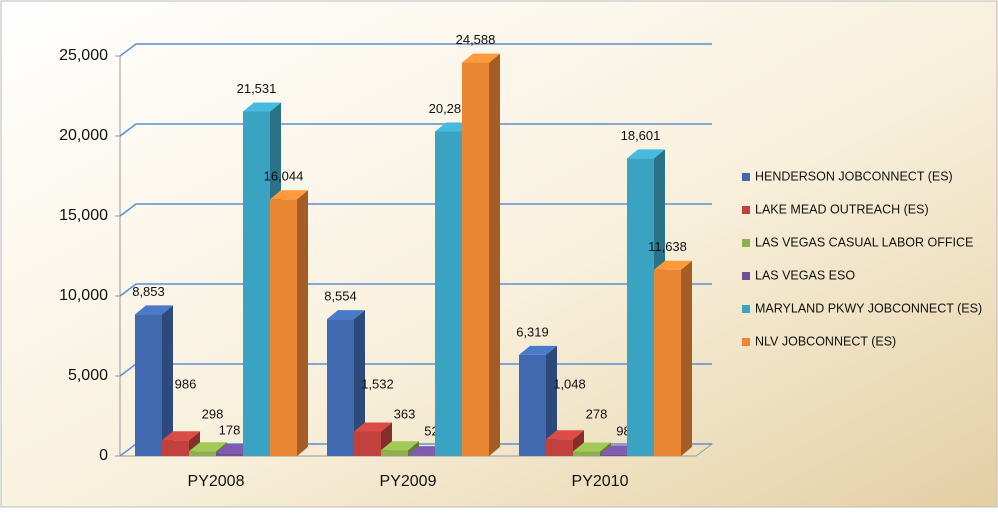  I want to click on y-tick-label: 5,000, so click(88, 375).